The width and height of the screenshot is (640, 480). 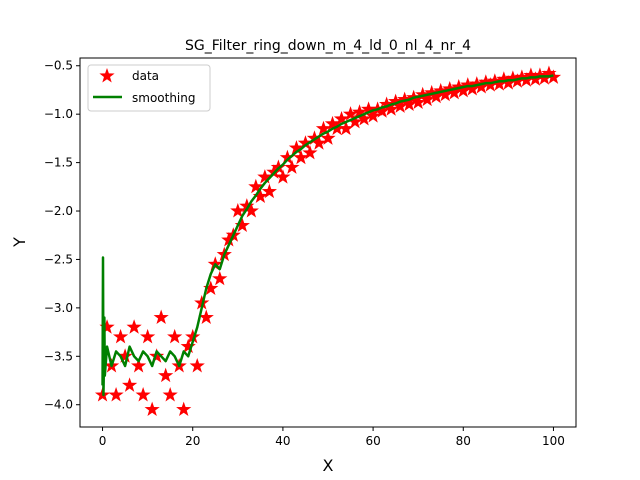 What do you see at coordinates (58, 259) in the screenshot?
I see `y-tick-label: −2.5` at bounding box center [58, 259].